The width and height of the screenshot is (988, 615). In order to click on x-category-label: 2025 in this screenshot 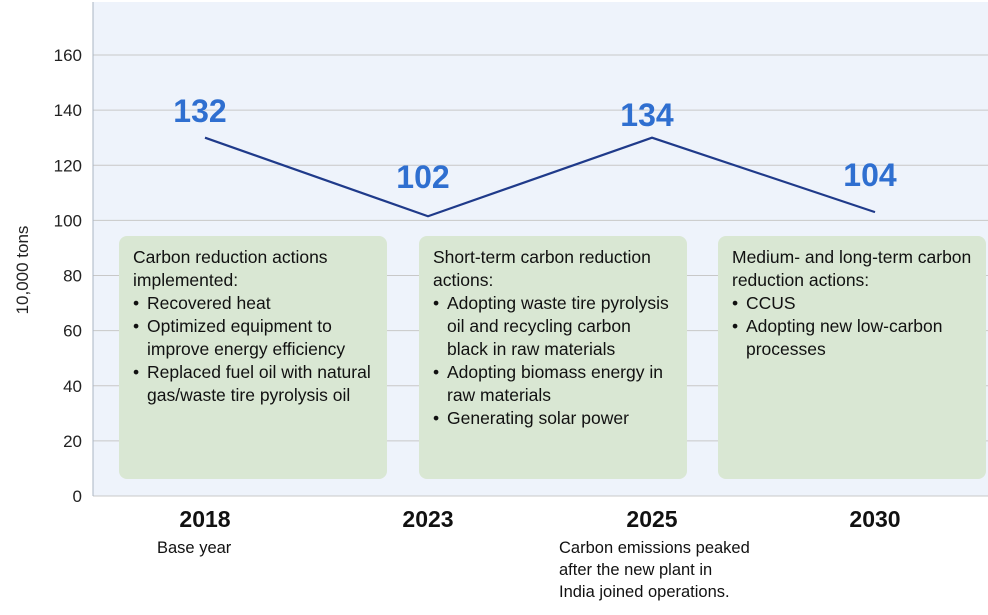, I will do `click(651, 519)`.